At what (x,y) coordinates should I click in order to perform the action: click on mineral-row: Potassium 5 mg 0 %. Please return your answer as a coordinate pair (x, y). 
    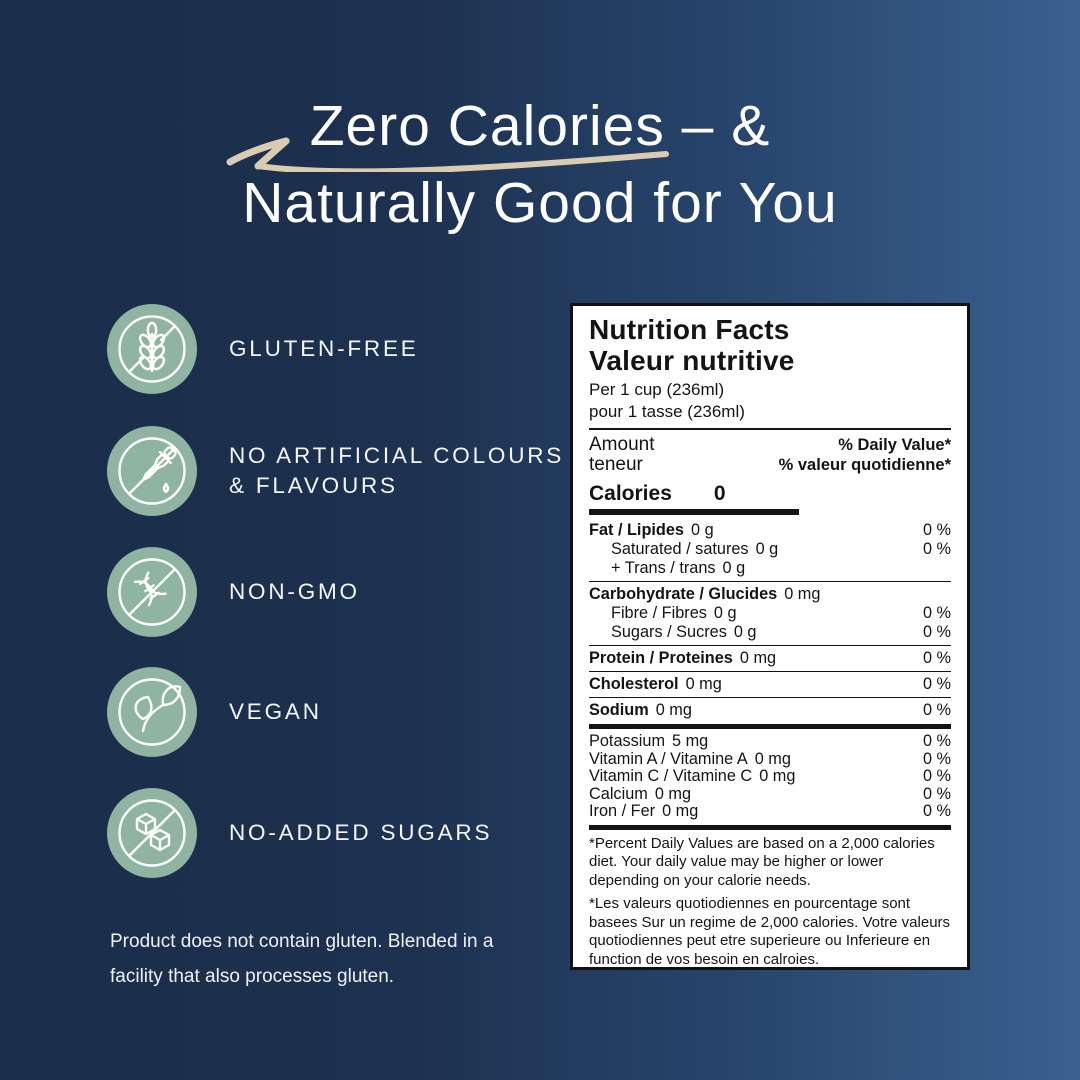
    Looking at the image, I should click on (770, 741).